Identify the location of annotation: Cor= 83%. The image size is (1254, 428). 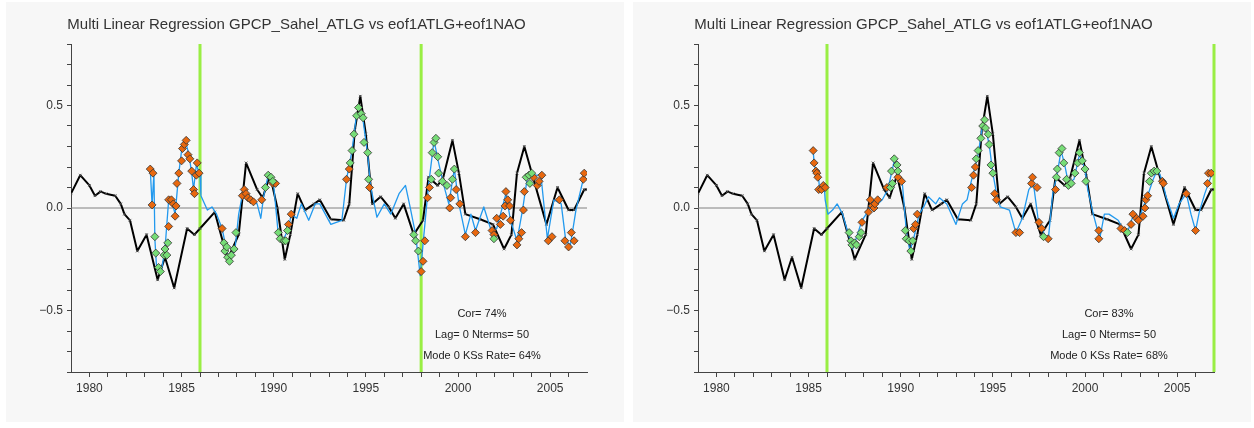
(1109, 313).